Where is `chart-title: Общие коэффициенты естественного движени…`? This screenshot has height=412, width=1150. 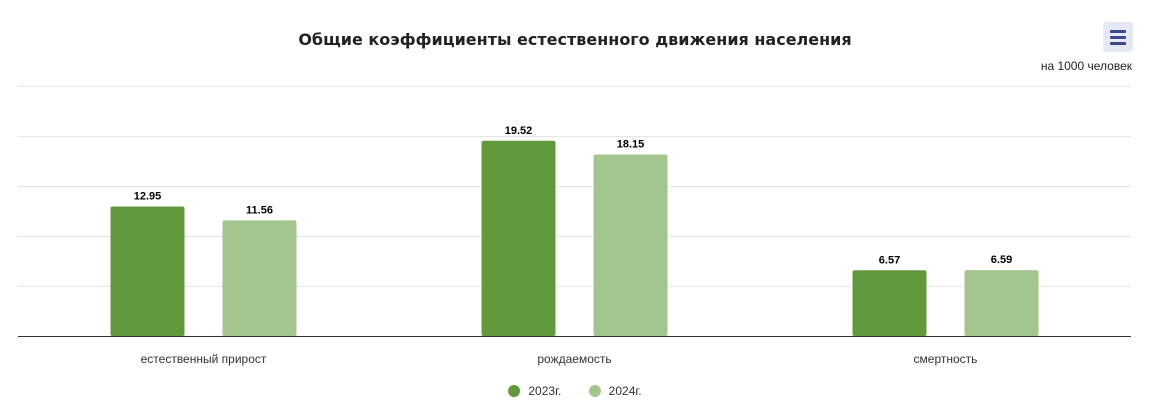 chart-title: Общие коэффициенты естественного движени… is located at coordinates (575, 39).